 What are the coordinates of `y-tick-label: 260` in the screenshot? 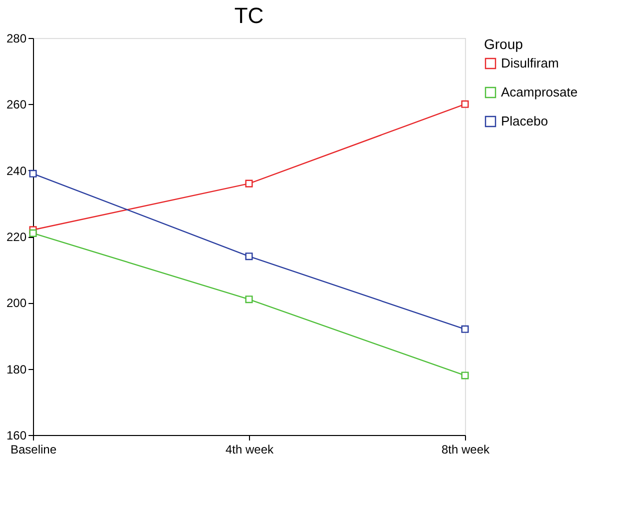 It's located at (16, 105).